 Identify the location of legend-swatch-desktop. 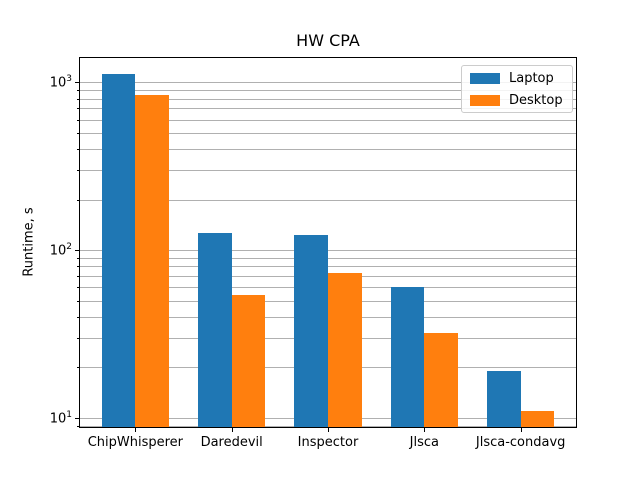
(485, 100).